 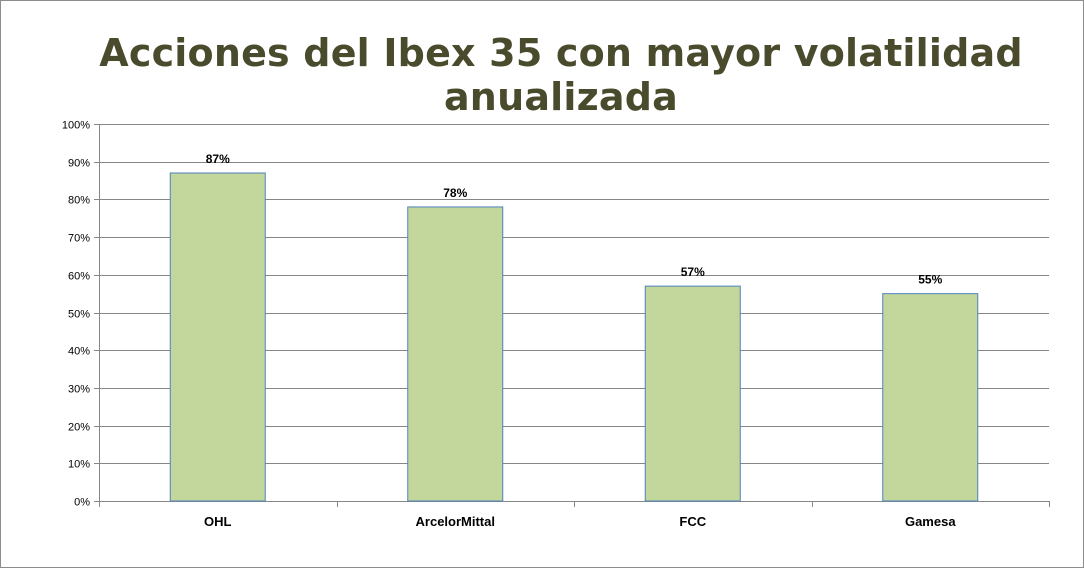 What do you see at coordinates (455, 521) in the screenshot?
I see `category-label: ArcelorMittal` at bounding box center [455, 521].